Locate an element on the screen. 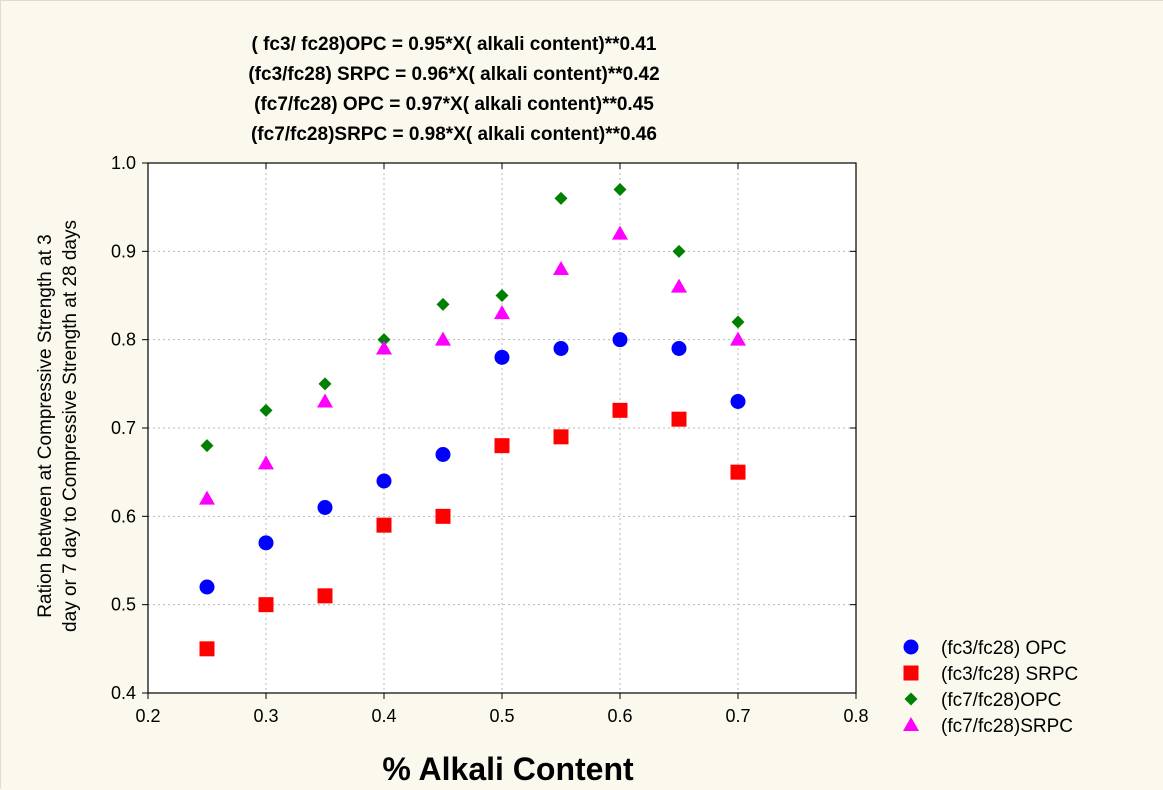  legend-item: (fc3/fc28) SRPC is located at coordinates (990, 674).